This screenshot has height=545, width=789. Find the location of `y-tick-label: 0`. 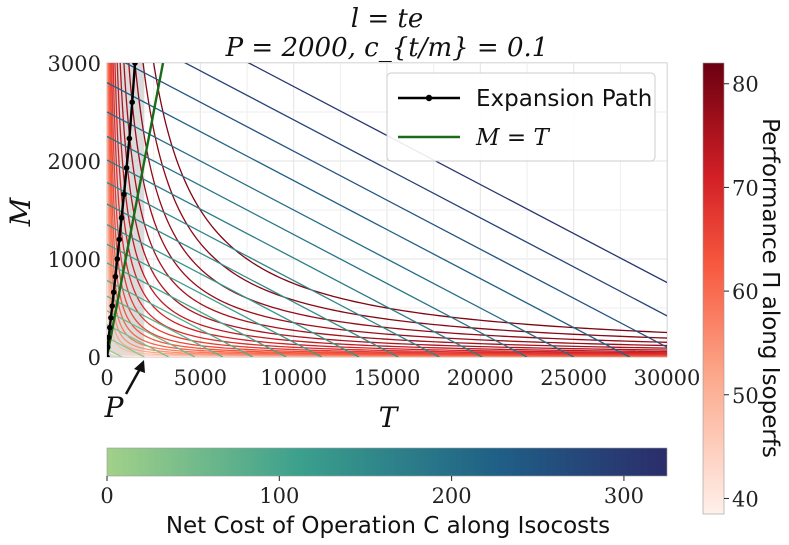

y-tick-label: 0 is located at coordinates (94, 358).